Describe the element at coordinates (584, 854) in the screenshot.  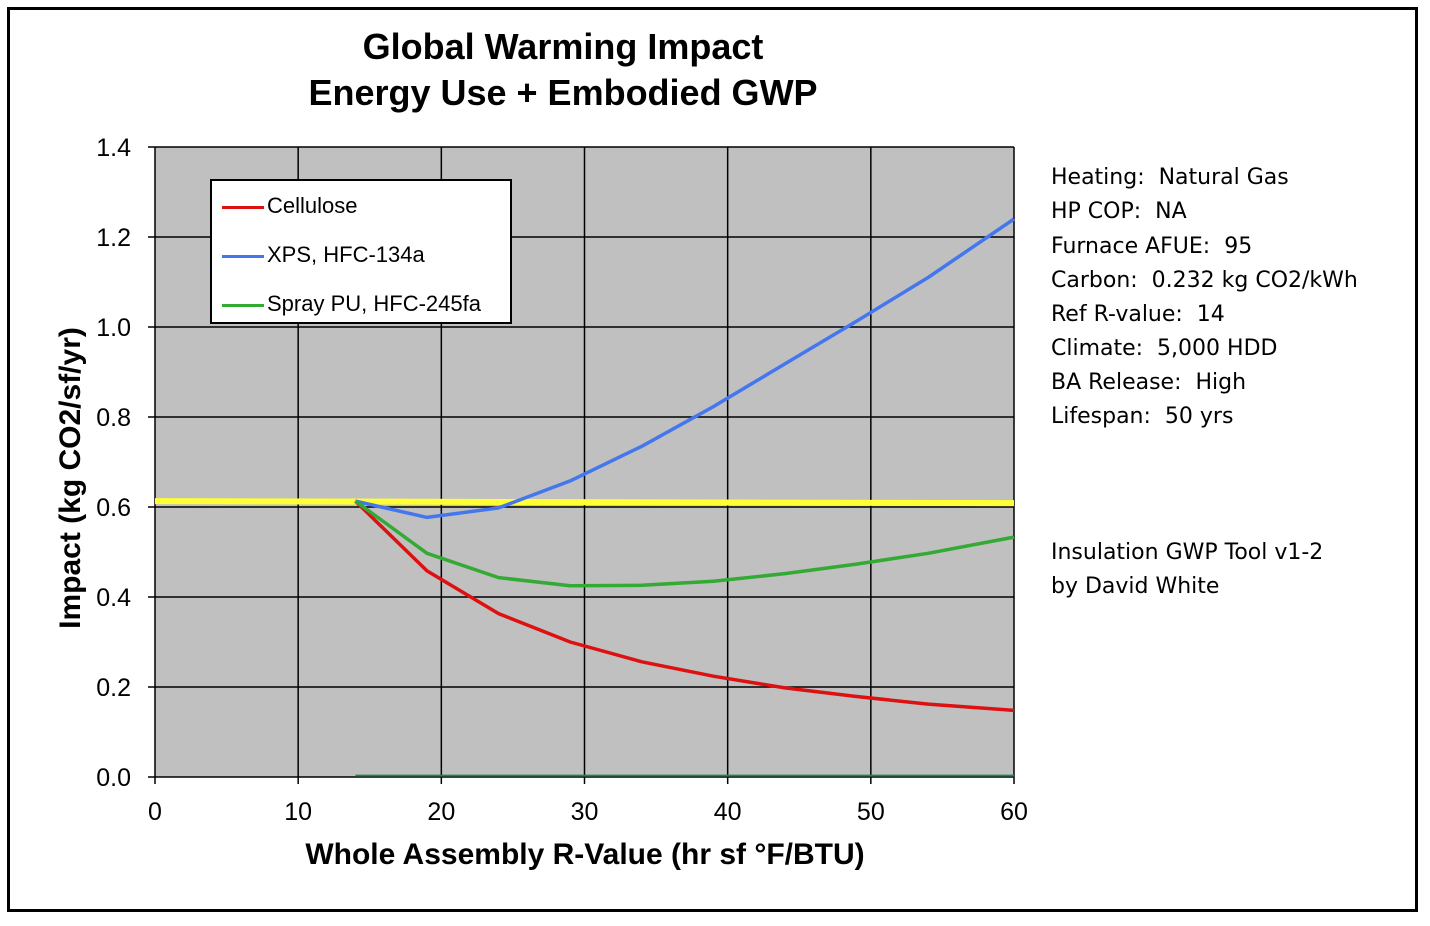
I see `x-axis-label: Whole Assembly R-Value (hr sf °F/BTU)` at that location.